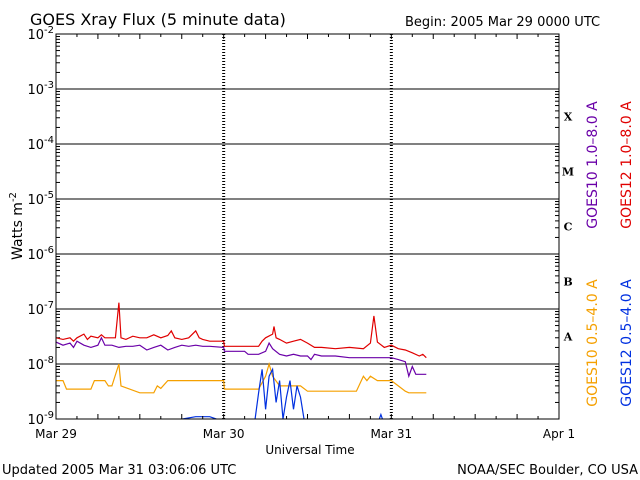 Image resolution: width=640 pixels, height=480 pixels. What do you see at coordinates (559, 434) in the screenshot?
I see `x-tick-label: Apr 1` at bounding box center [559, 434].